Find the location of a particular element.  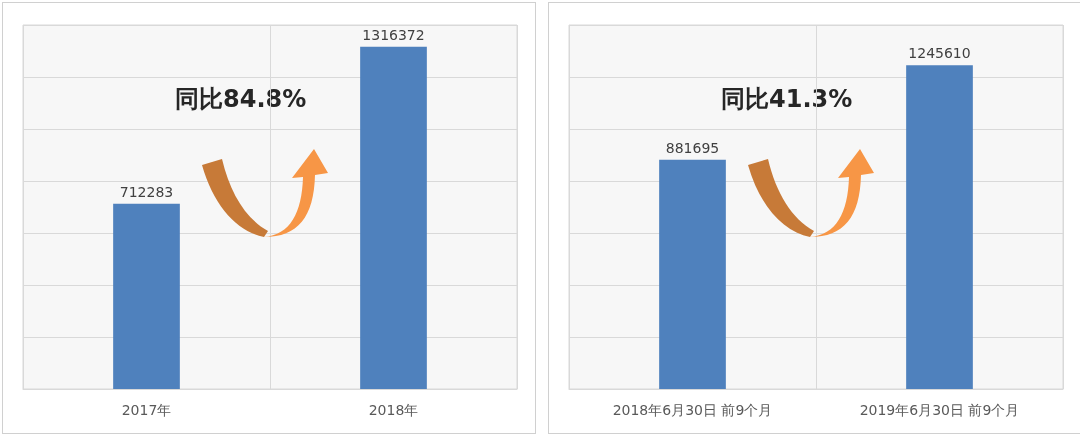

data-label: 1245610 is located at coordinates (939, 53).